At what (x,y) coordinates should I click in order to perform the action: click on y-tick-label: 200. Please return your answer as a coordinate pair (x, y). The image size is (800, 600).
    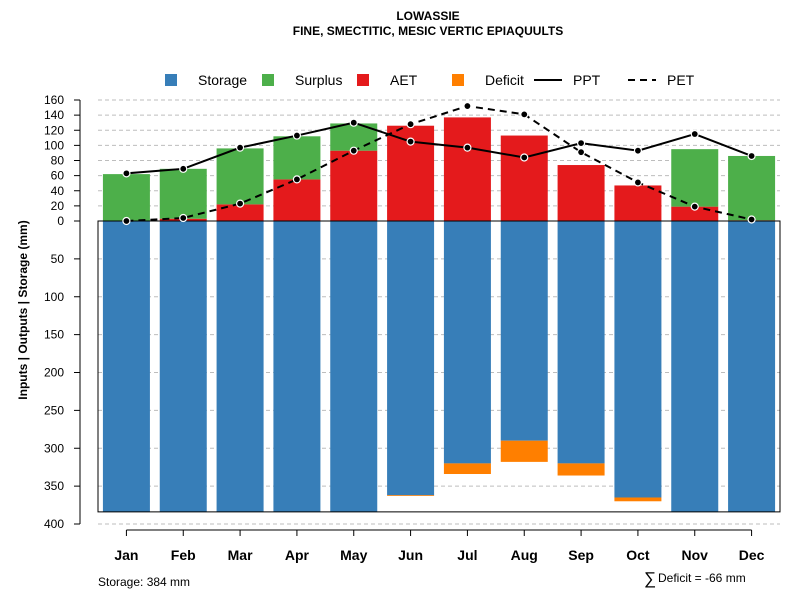
    Looking at the image, I should click on (54, 373).